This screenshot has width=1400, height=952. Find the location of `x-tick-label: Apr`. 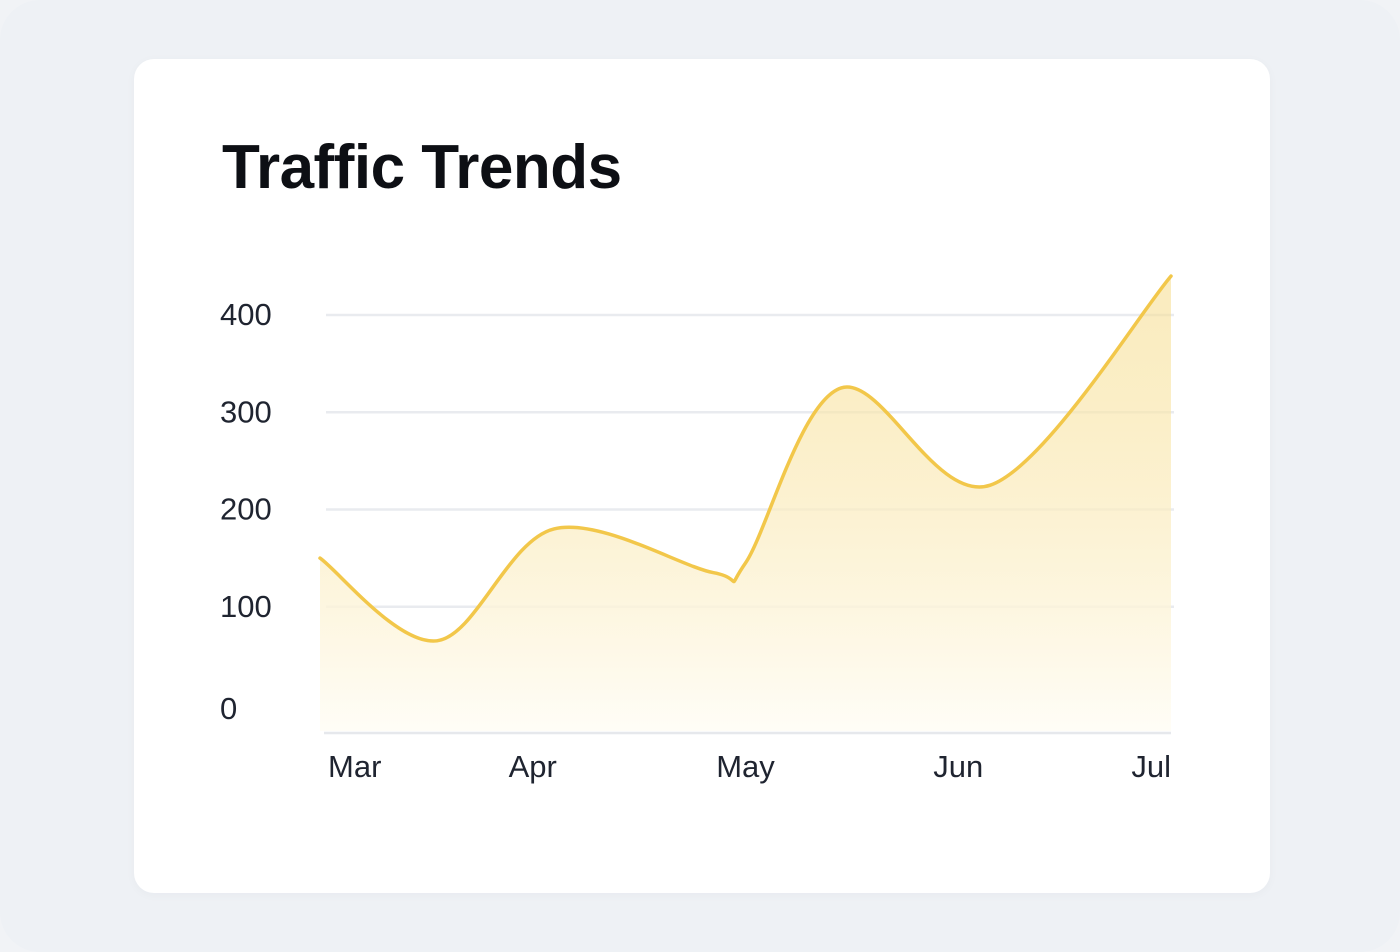

x-tick-label: Apr is located at coordinates (533, 766).